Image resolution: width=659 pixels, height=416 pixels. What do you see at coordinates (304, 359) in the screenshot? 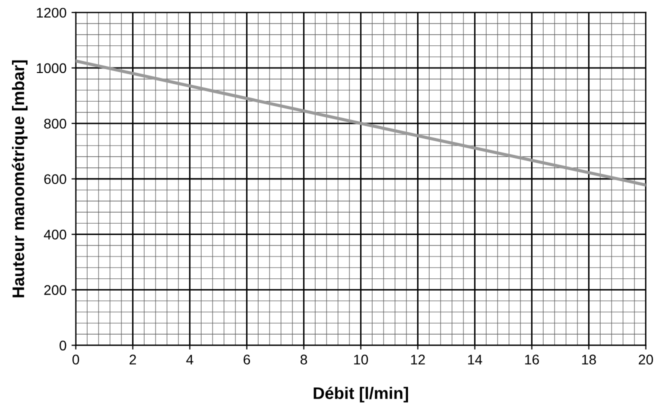
I see `x-tick-label: 8` at bounding box center [304, 359].